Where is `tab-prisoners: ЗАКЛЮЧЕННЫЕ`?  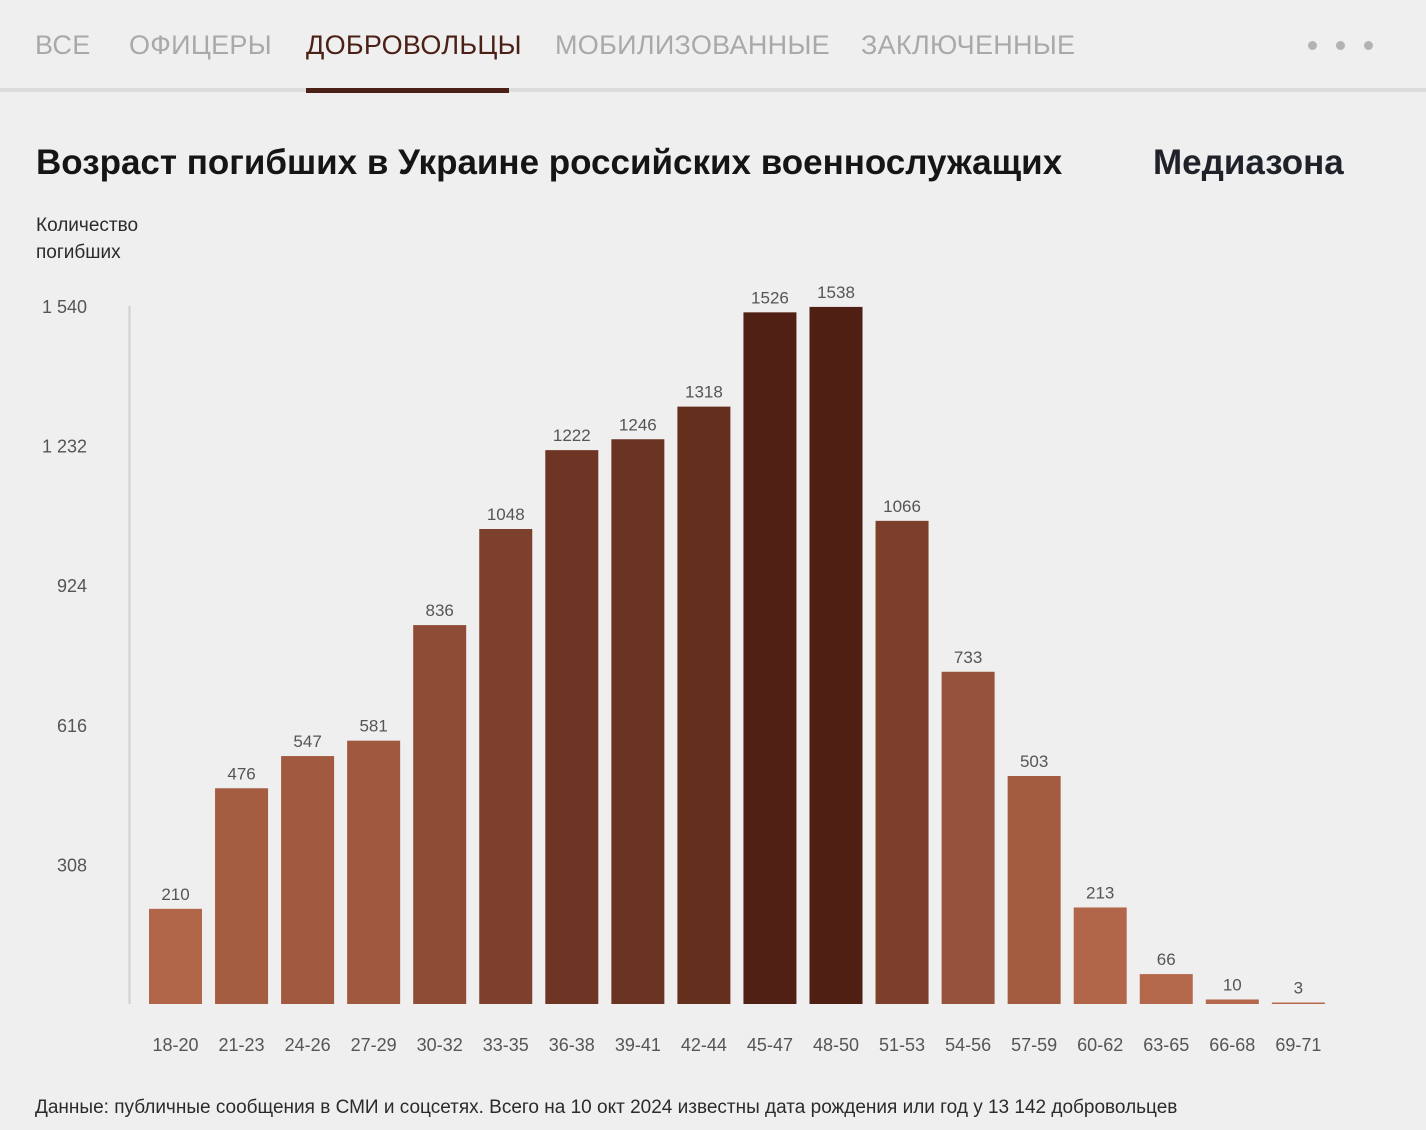
tab-prisoners: ЗАКЛЮЧЕННЫЕ is located at coordinates (968, 45).